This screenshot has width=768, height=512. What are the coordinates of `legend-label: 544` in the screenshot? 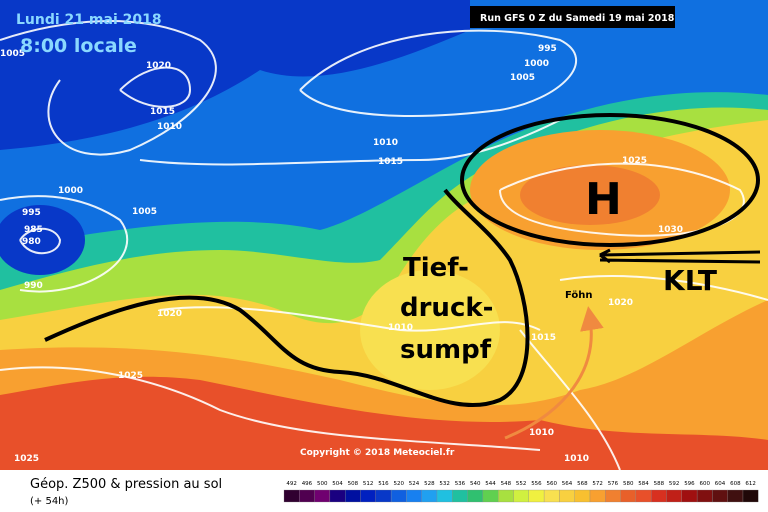 It's located at (490, 484).